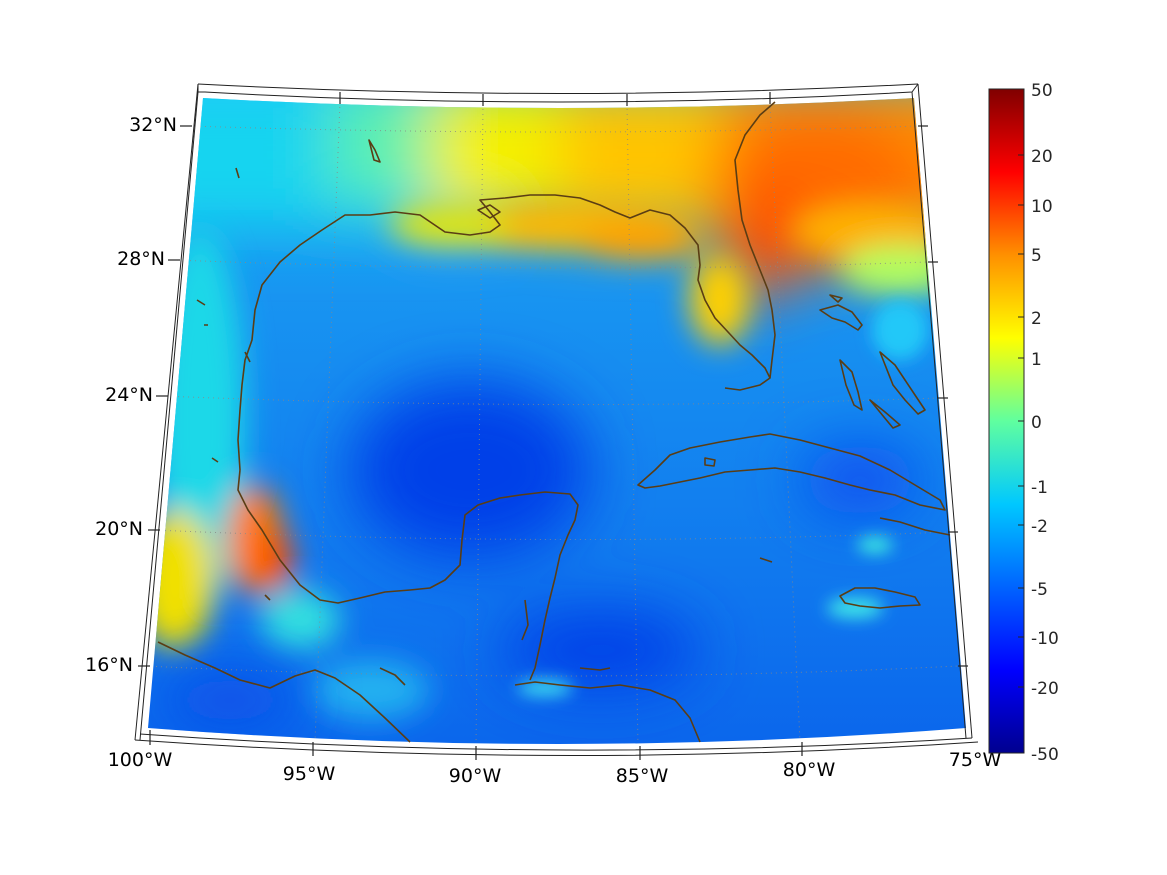 The image size is (1167, 875). I want to click on colorbar-label: 5, so click(1036, 256).